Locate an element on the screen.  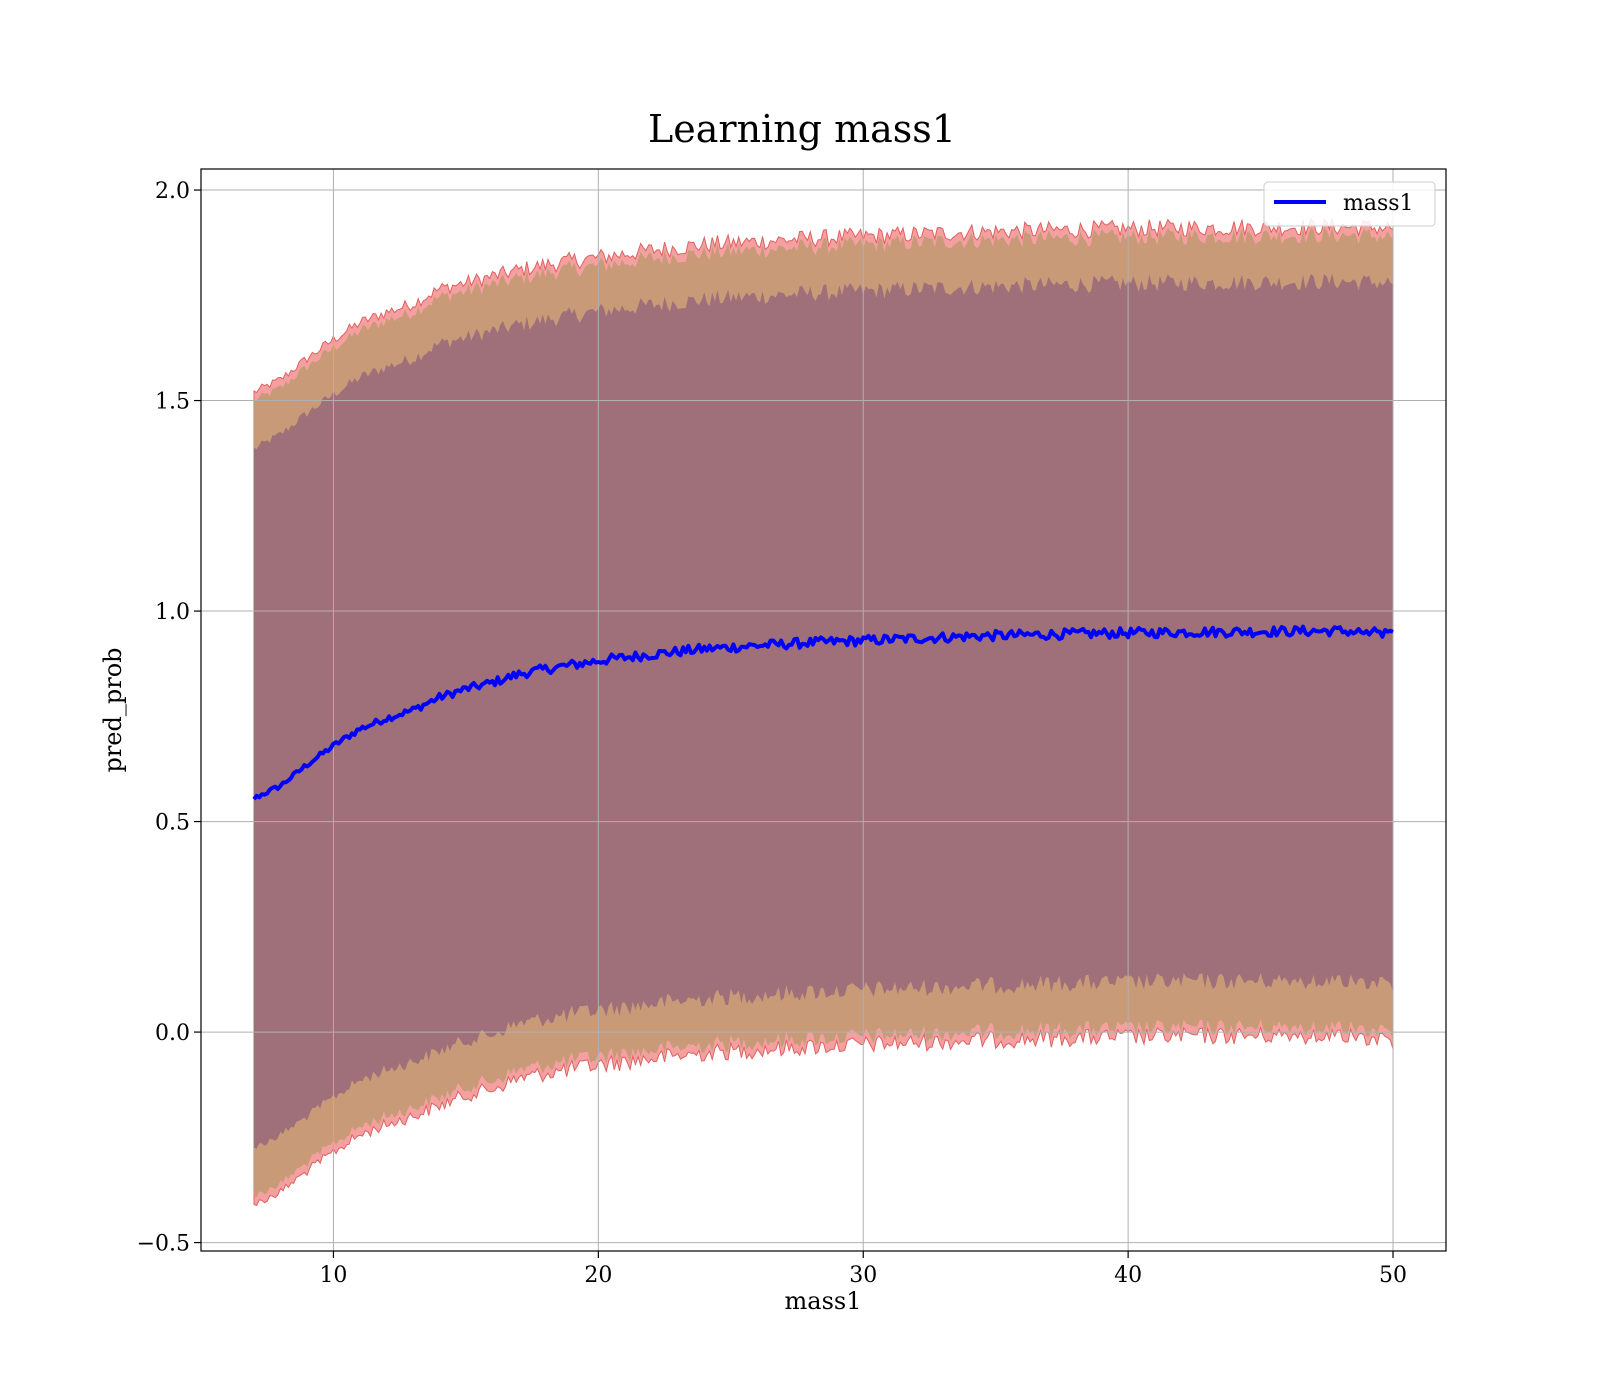
legend-box is located at coordinates (1349, 204).